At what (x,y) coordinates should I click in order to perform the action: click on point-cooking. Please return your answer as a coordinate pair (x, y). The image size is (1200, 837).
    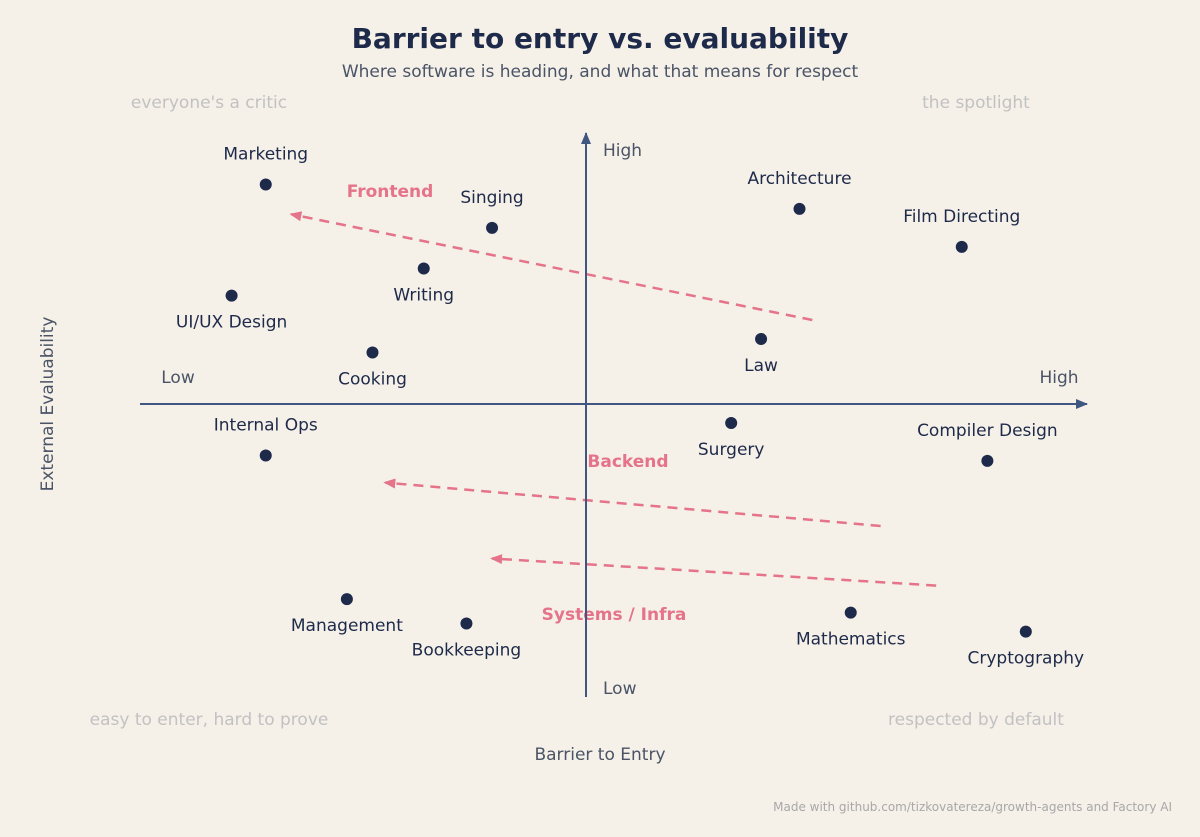
    Looking at the image, I should click on (372, 352).